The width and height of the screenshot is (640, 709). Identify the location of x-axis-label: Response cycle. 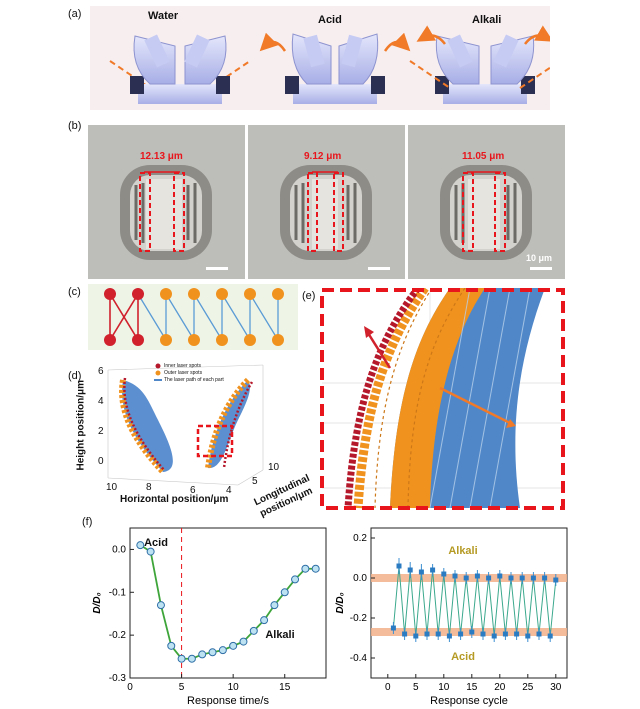
(469, 701).